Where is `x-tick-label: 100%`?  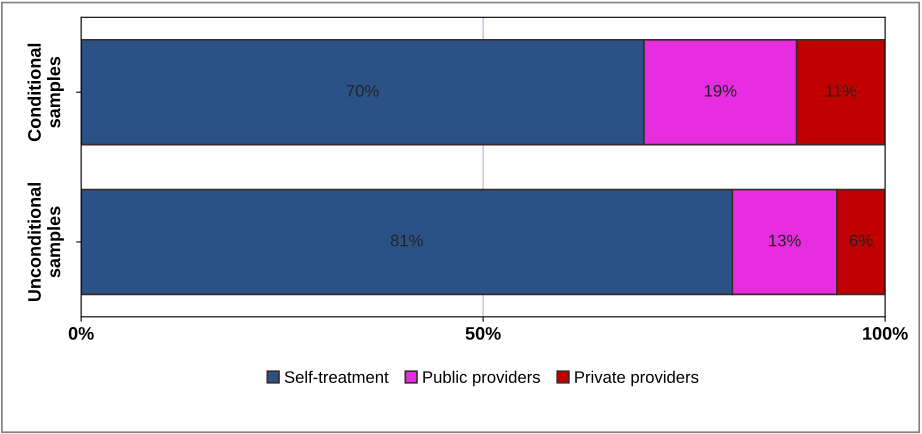 x-tick-label: 100% is located at coordinates (885, 333).